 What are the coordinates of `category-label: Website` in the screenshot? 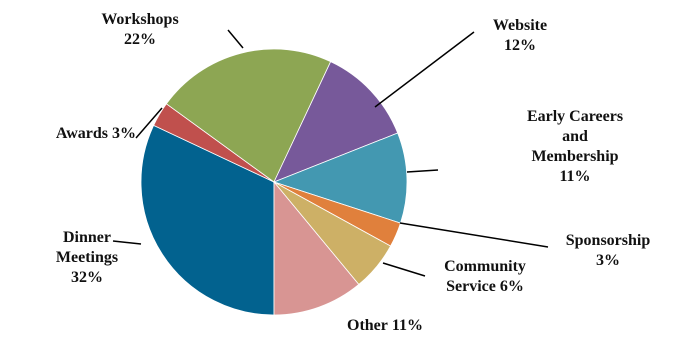 It's located at (520, 25).